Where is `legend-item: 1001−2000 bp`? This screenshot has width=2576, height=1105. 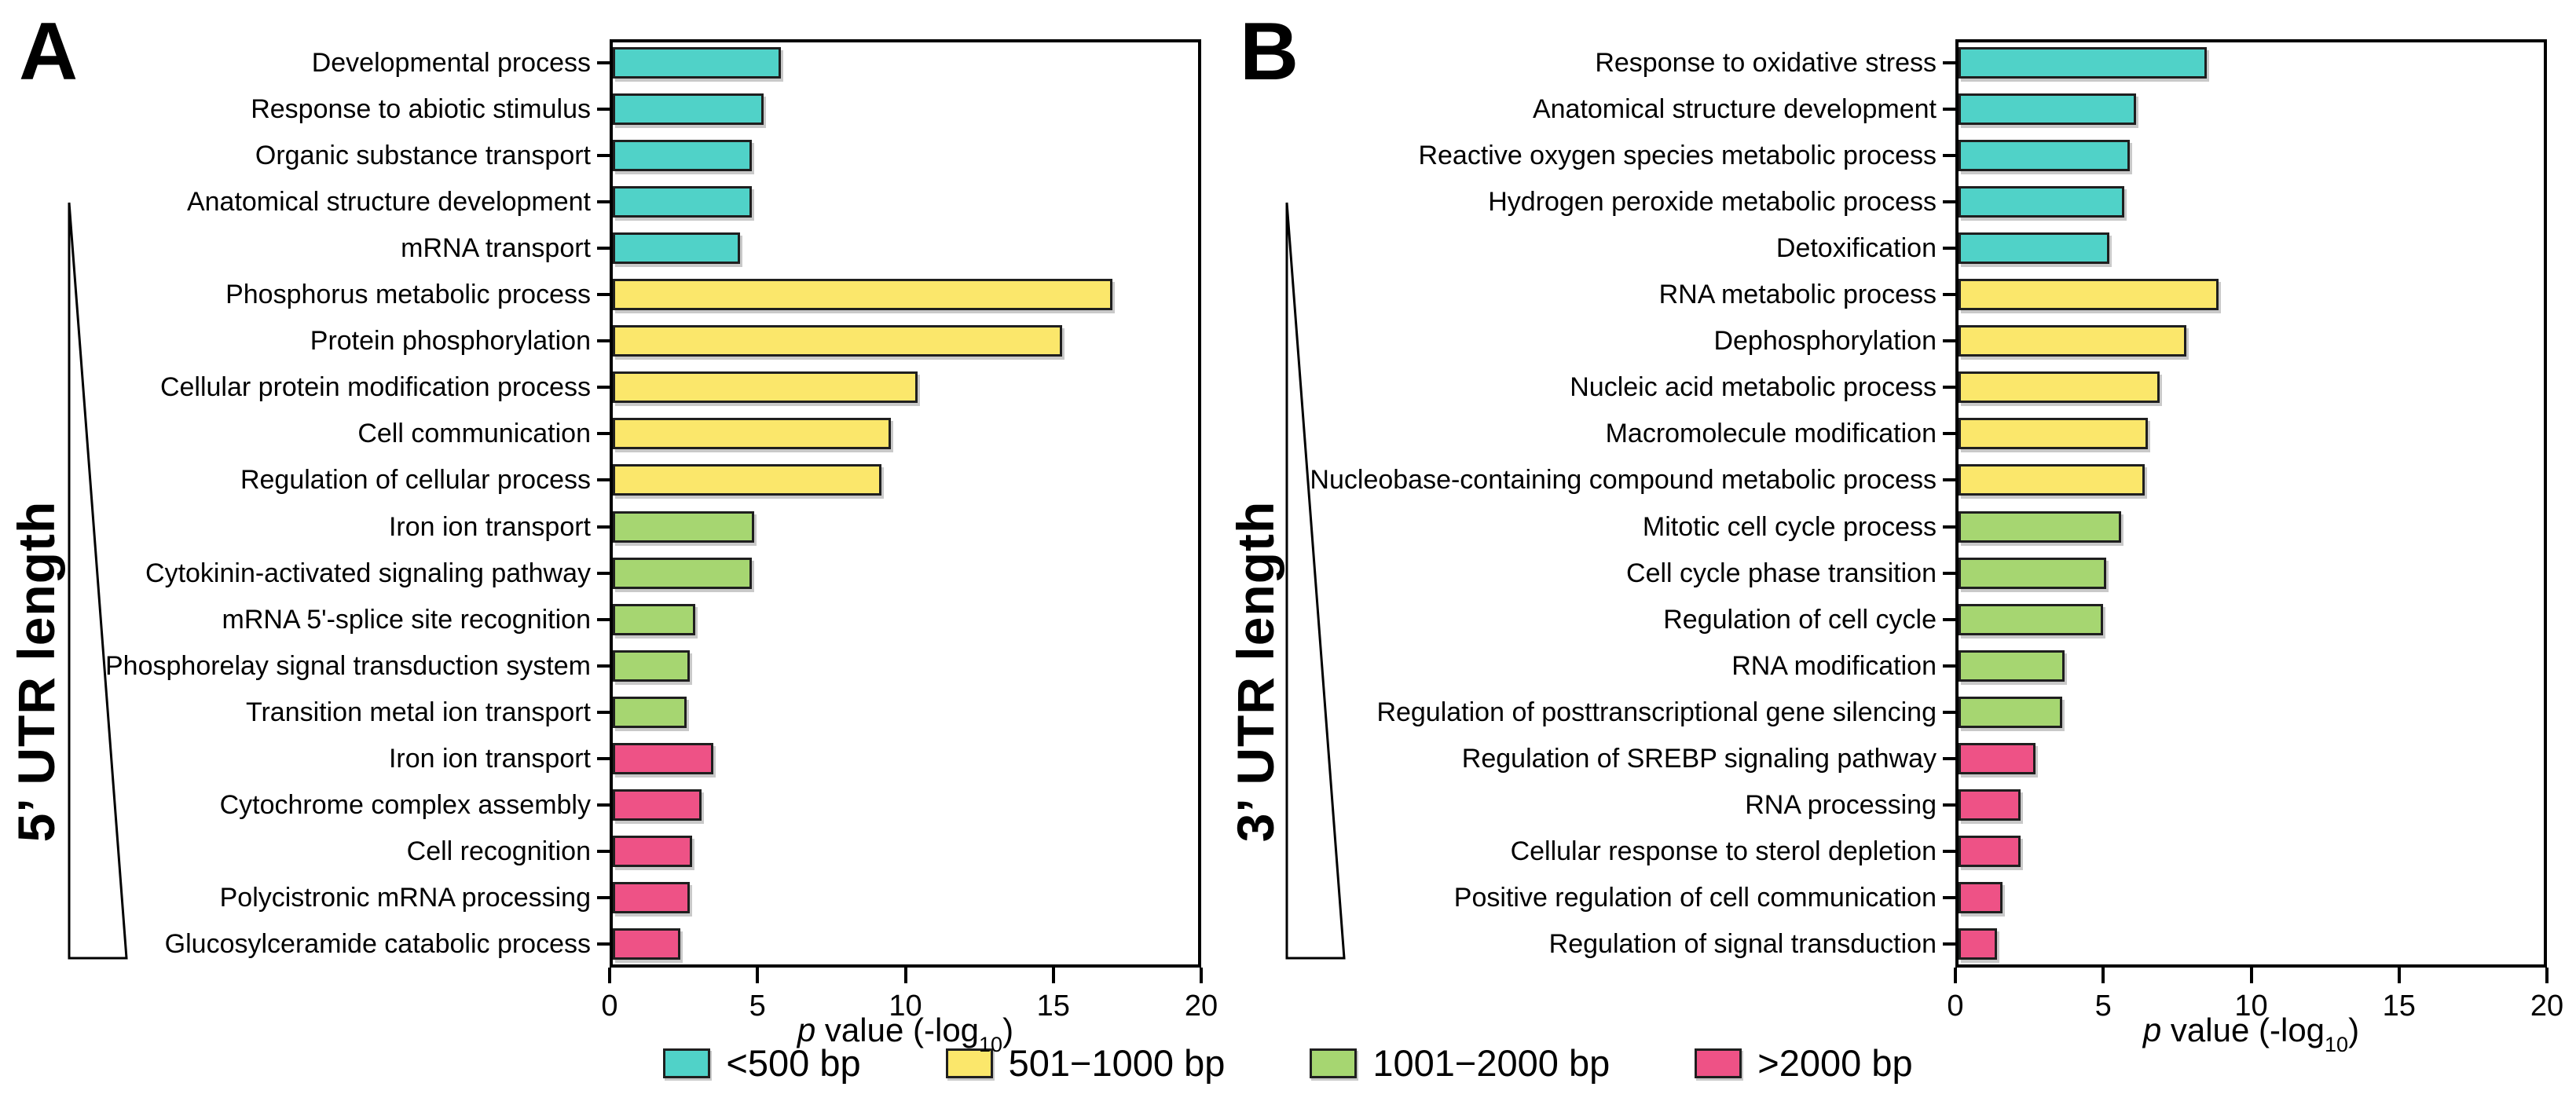
legend-item: 1001−2000 bp is located at coordinates (1460, 1063).